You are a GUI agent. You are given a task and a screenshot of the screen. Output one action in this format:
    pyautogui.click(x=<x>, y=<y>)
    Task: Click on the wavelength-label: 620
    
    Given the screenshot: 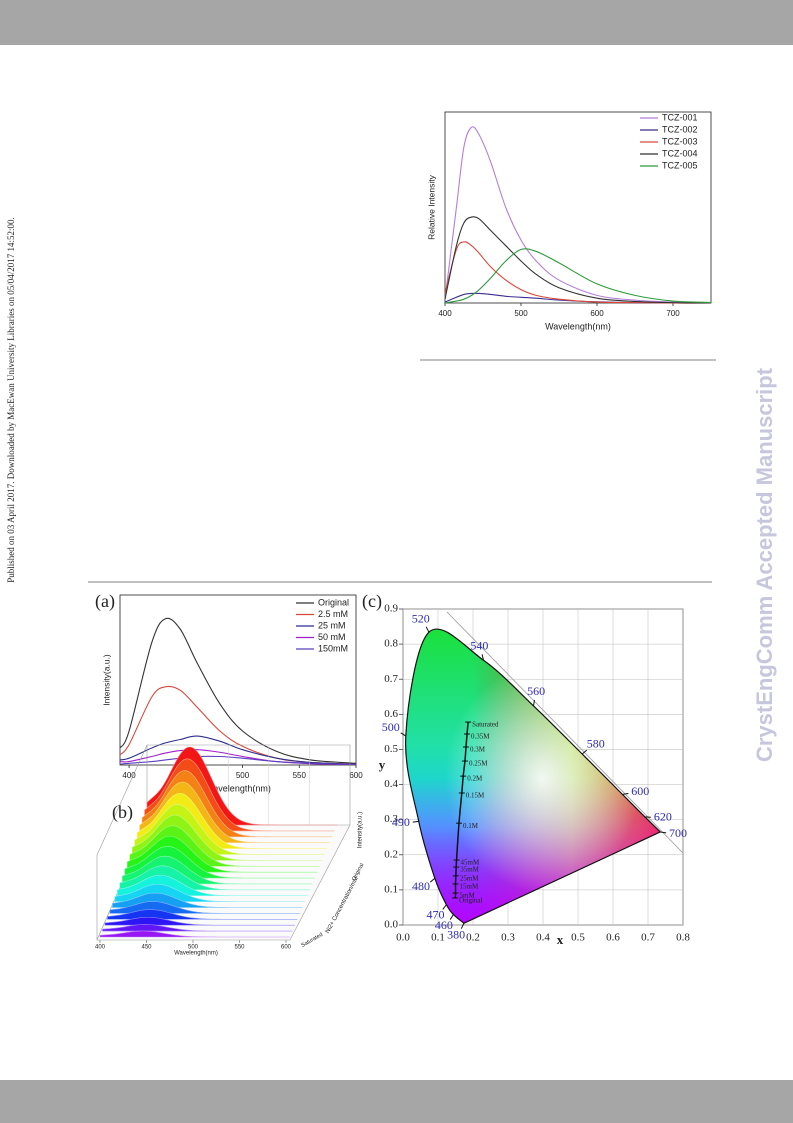 What is the action you would take?
    pyautogui.click(x=663, y=816)
    